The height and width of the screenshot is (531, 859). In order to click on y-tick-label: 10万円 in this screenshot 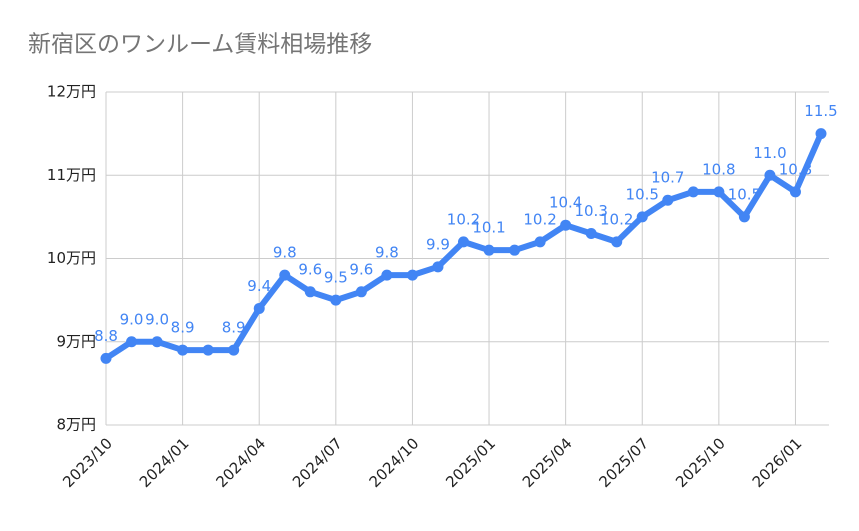, I will do `click(71, 258)`.